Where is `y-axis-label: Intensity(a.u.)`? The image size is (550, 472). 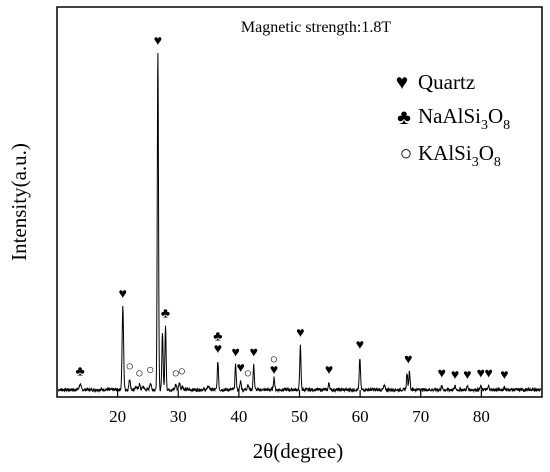
y-axis-label: Intensity(a.u.) is located at coordinates (19, 202).